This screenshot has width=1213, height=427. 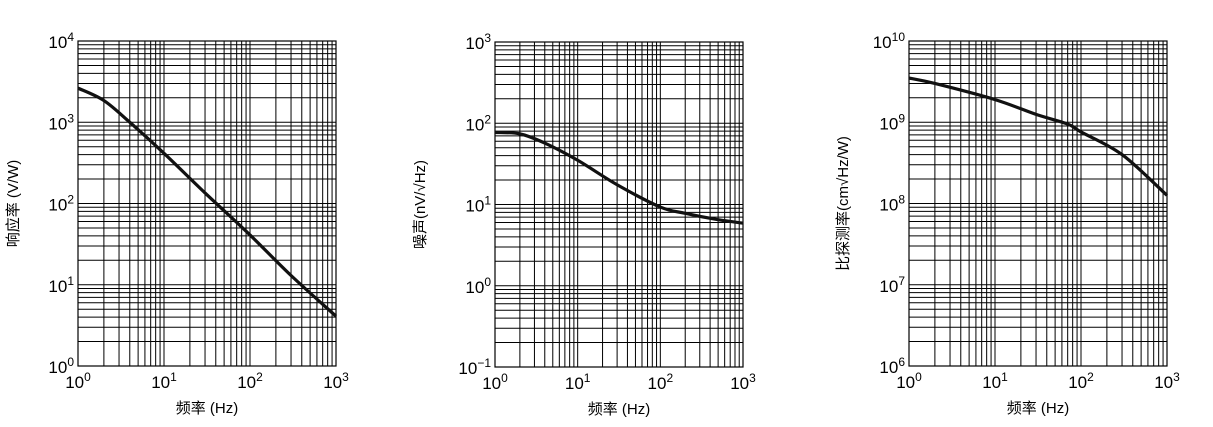 What do you see at coordinates (892, 122) in the screenshot?
I see `y-tick-label: 10⁹` at bounding box center [892, 122].